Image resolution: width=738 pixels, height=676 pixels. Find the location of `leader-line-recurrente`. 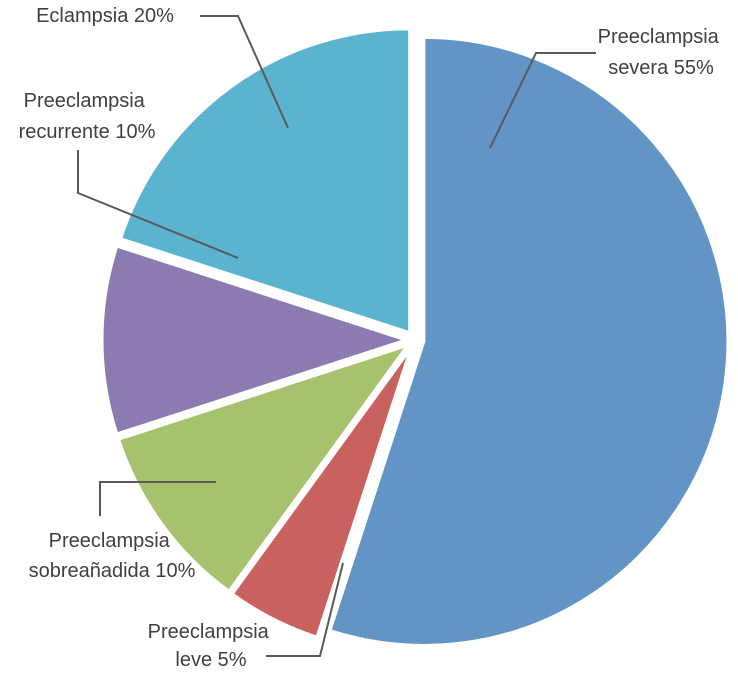

leader-line-recurrente is located at coordinates (158, 204).